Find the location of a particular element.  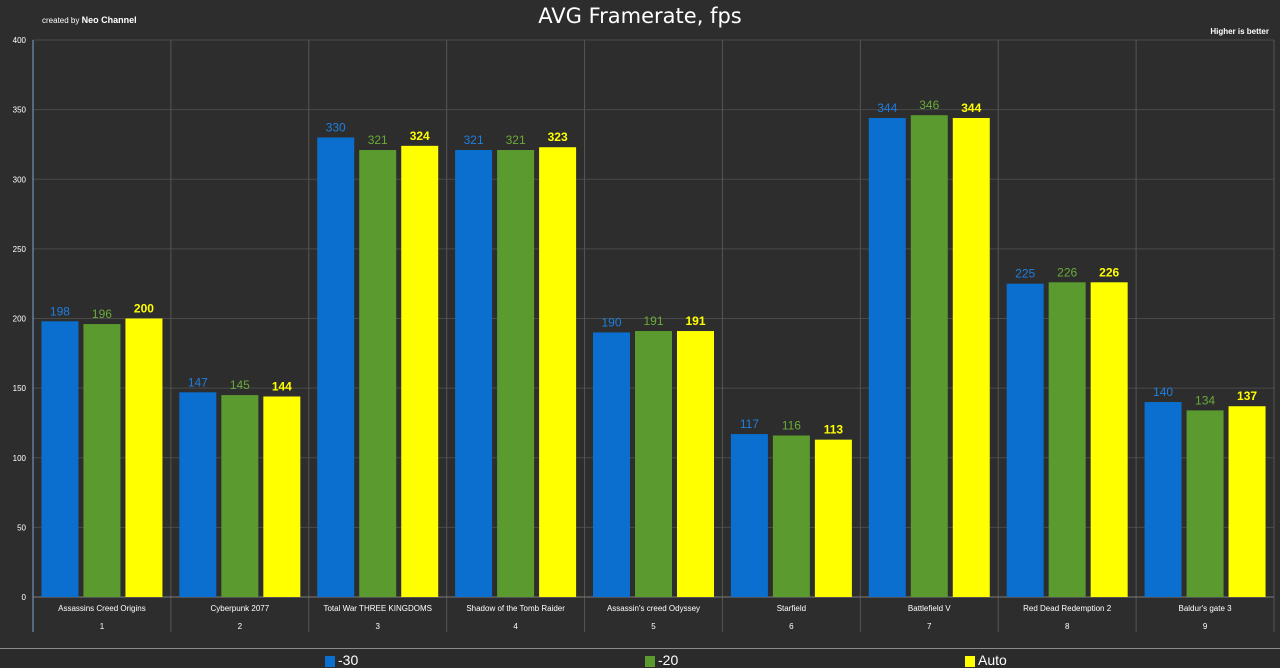

x-category-index: 3 is located at coordinates (377, 626).